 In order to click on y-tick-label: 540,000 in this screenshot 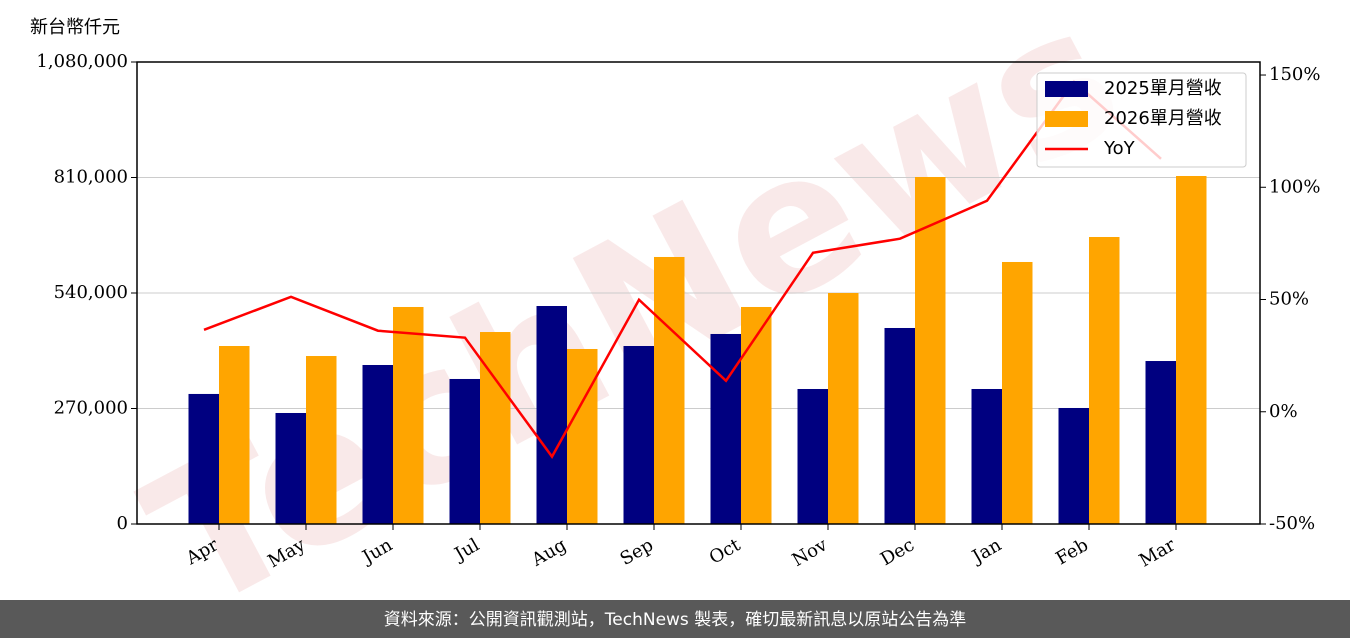, I will do `click(91, 292)`.